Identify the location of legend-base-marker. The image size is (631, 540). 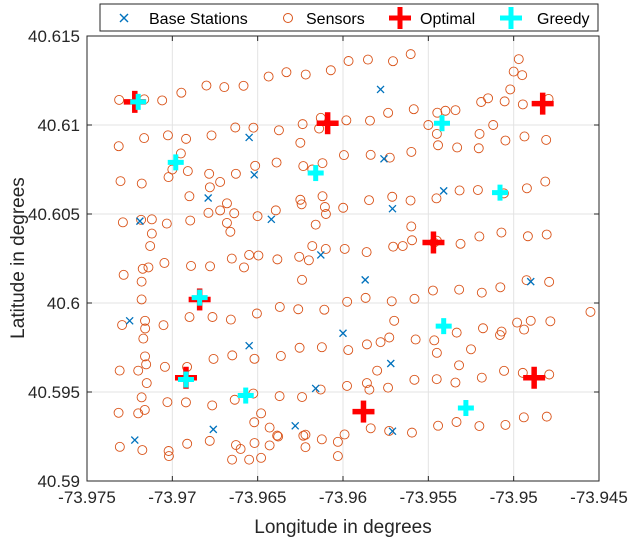
(124, 18).